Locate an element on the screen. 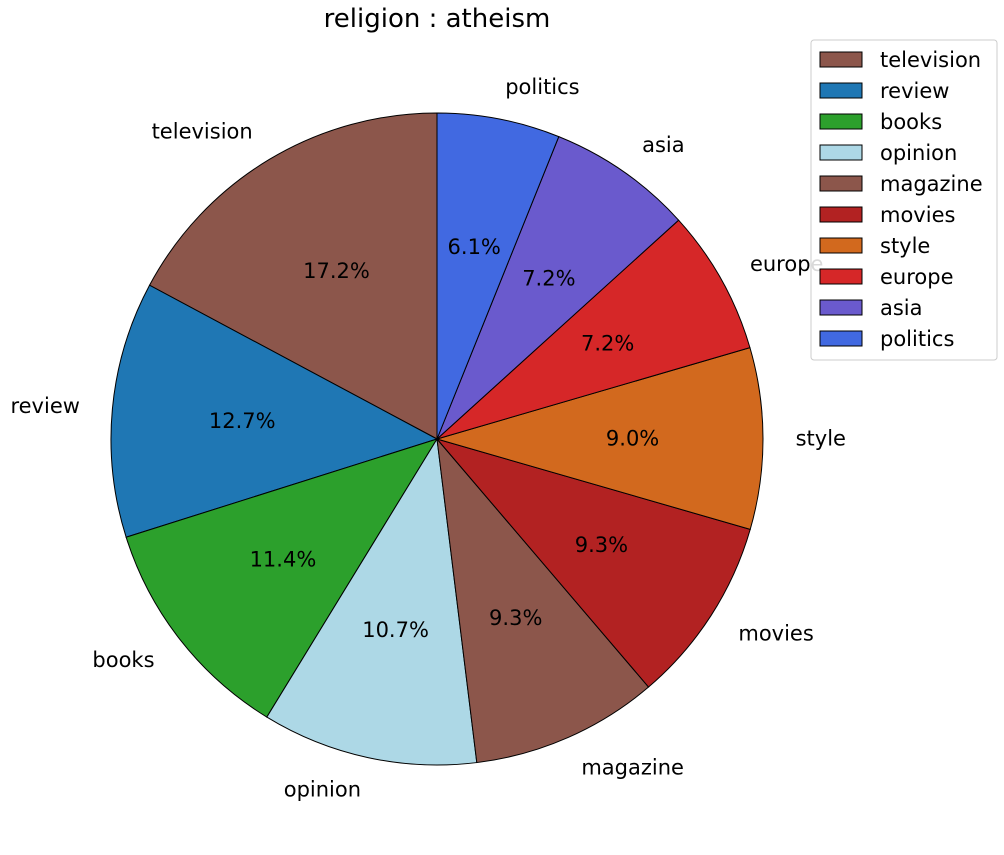 This screenshot has height=855, width=1004. legend-label-opinion: opinion is located at coordinates (918, 153).